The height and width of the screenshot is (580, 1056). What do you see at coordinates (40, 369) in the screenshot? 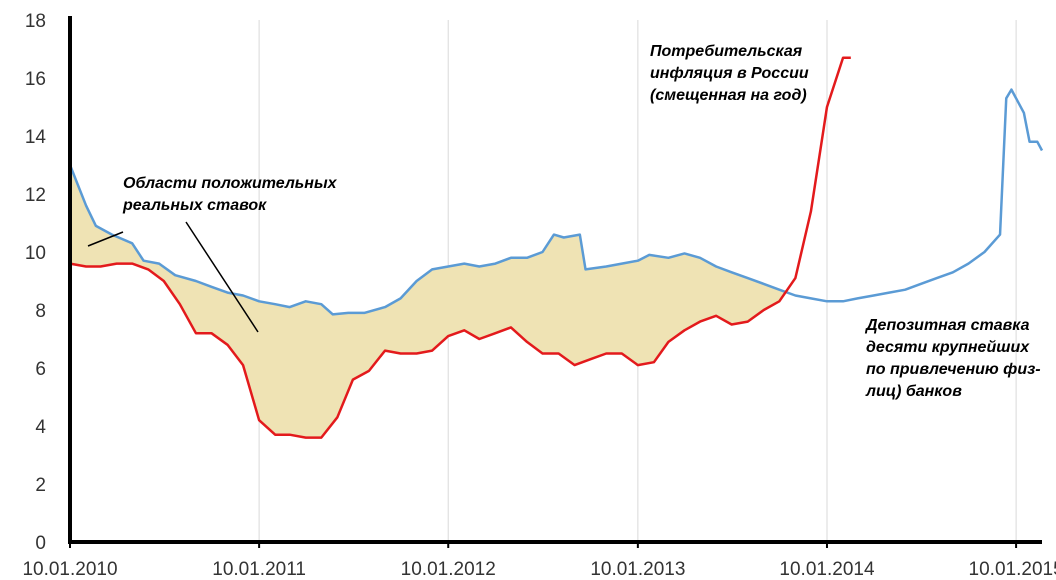
I see `y-tick-label: 6` at bounding box center [40, 369].